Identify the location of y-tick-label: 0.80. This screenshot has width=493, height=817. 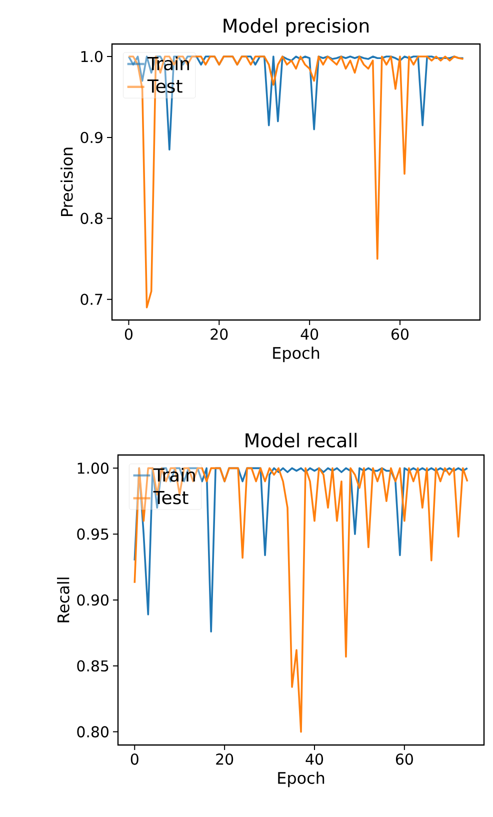
(92, 732).